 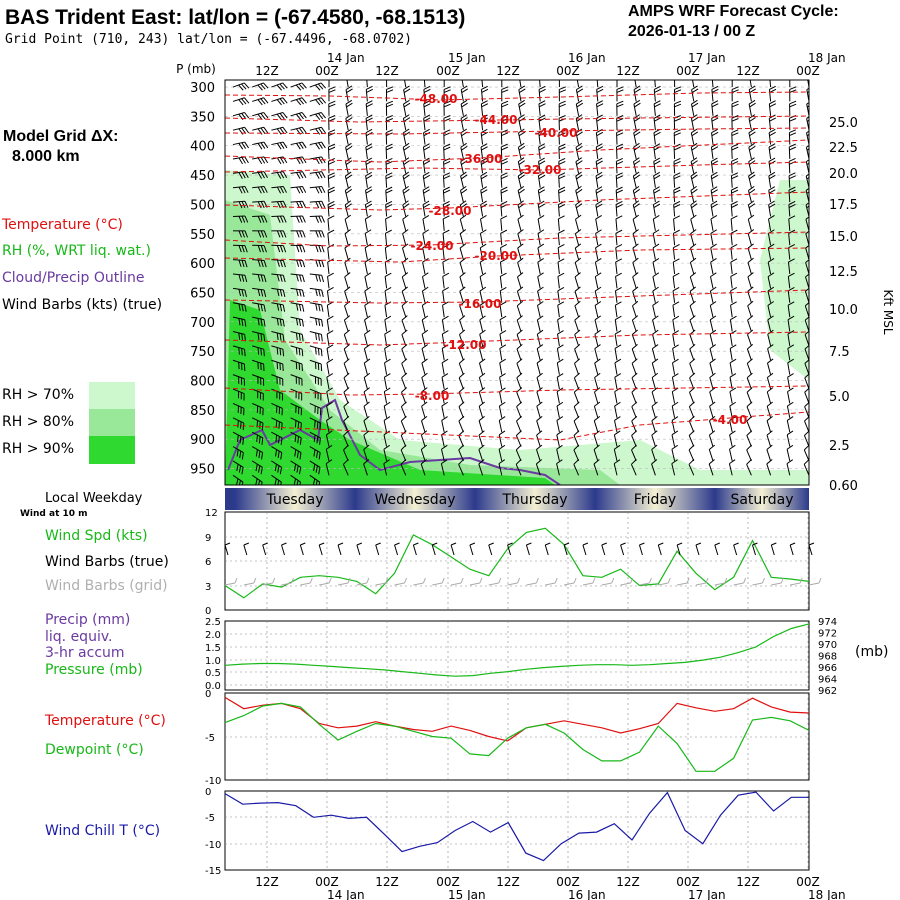 I want to click on temperature-contour-label: -8.00, so click(x=432, y=396).